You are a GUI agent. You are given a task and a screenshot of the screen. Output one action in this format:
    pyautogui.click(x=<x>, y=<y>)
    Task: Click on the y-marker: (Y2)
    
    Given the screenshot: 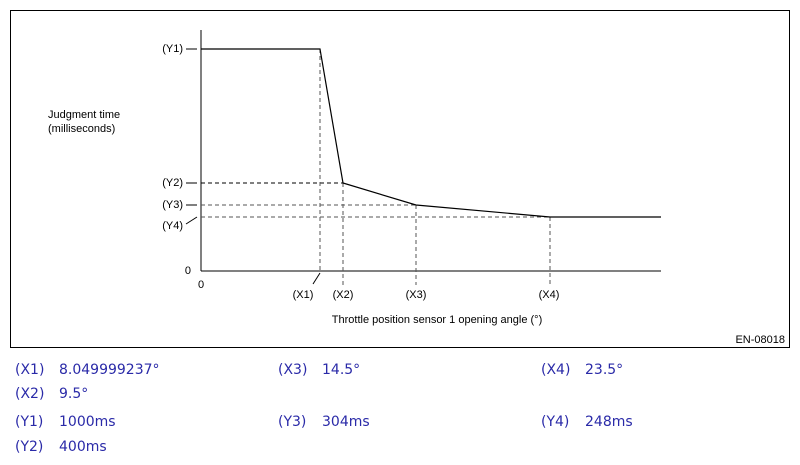 What is the action you would take?
    pyautogui.click(x=172, y=183)
    